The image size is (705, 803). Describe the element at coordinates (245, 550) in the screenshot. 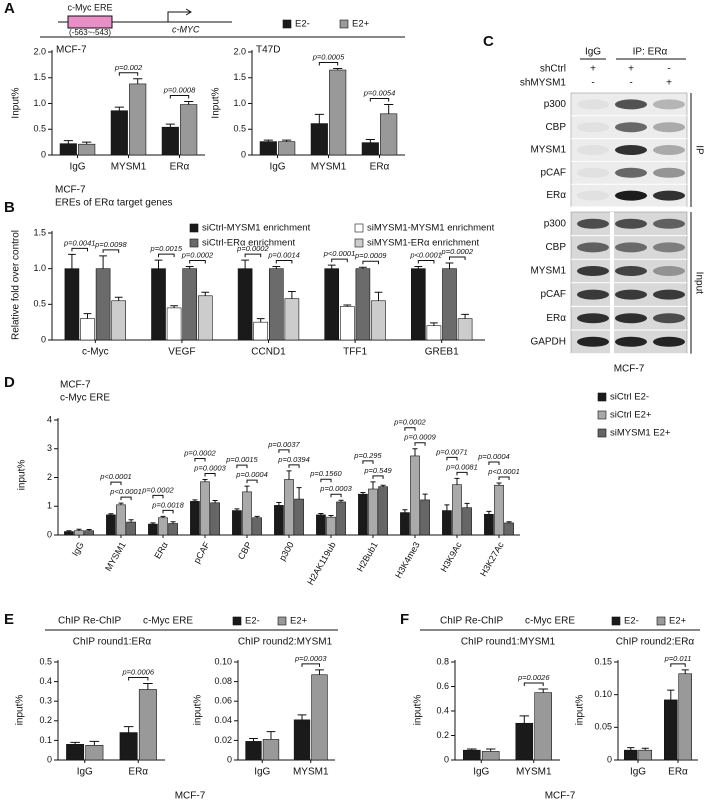

I see `x-tick-label: CBP` at that location.